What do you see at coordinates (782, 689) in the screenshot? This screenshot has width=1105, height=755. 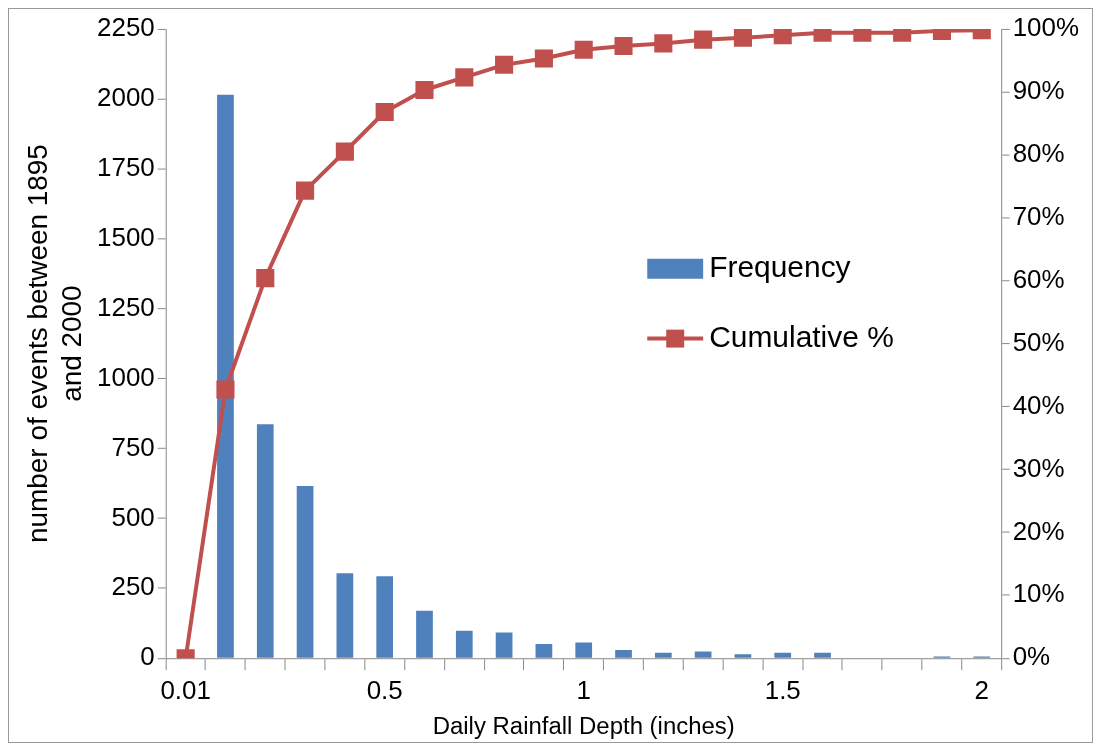 I see `x-tick-label: 1.5` at bounding box center [782, 689].